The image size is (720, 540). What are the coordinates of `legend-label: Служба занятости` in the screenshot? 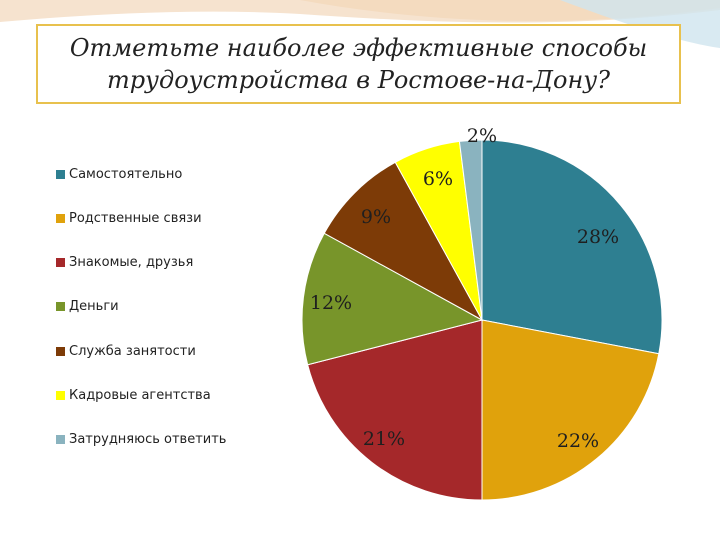 It's located at (132, 351).